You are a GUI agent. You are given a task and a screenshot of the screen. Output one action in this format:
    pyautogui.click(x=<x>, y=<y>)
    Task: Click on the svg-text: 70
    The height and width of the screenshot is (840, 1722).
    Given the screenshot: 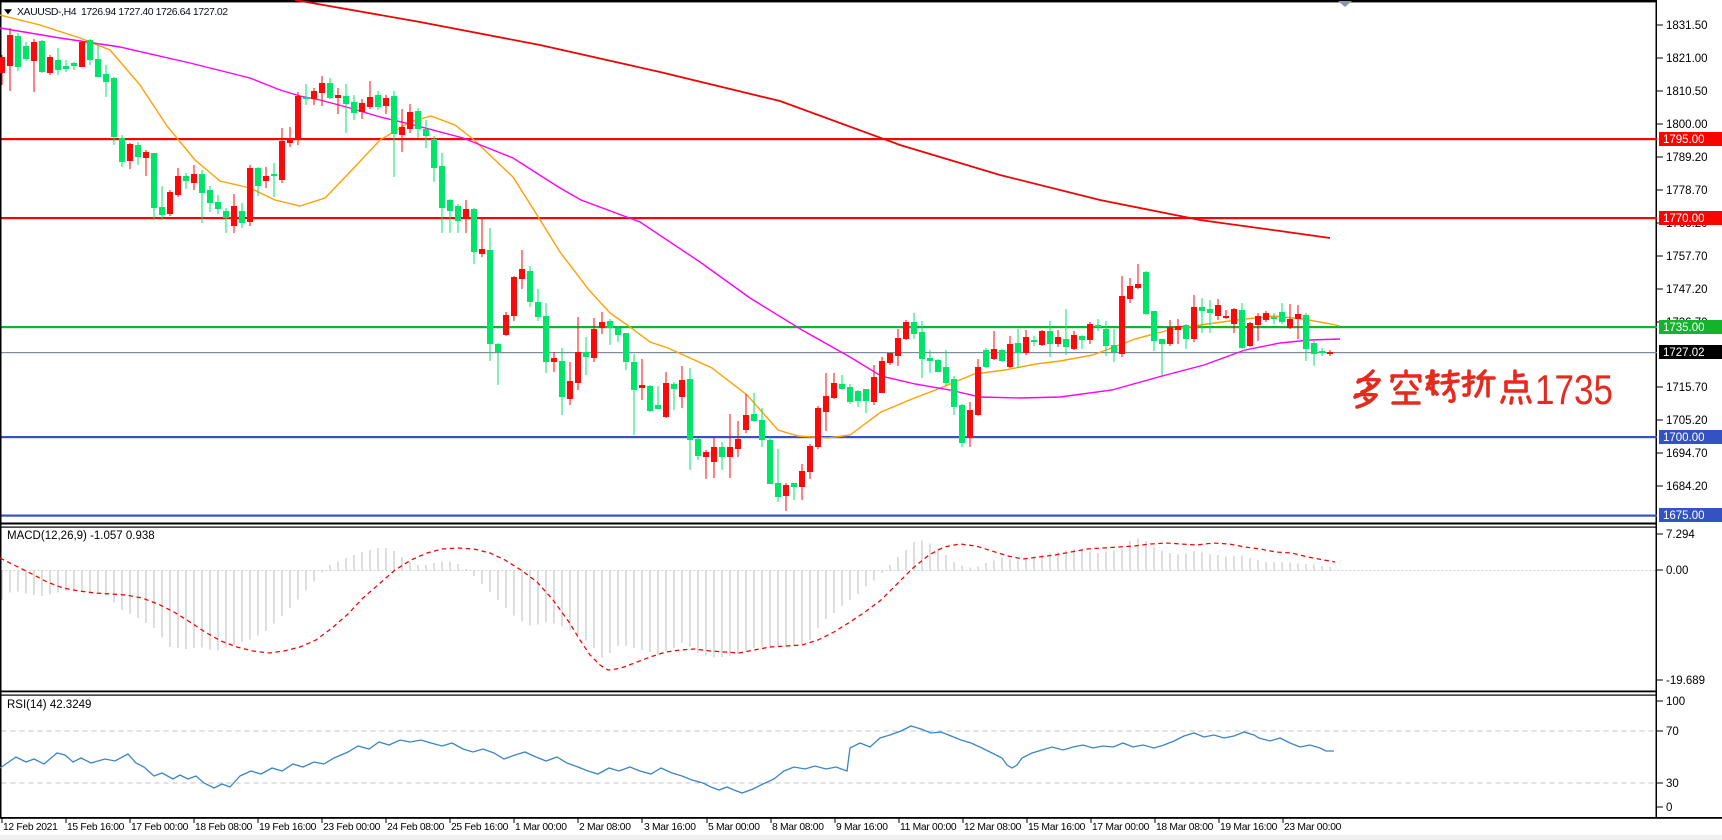 What is the action you would take?
    pyautogui.click(x=1672, y=732)
    